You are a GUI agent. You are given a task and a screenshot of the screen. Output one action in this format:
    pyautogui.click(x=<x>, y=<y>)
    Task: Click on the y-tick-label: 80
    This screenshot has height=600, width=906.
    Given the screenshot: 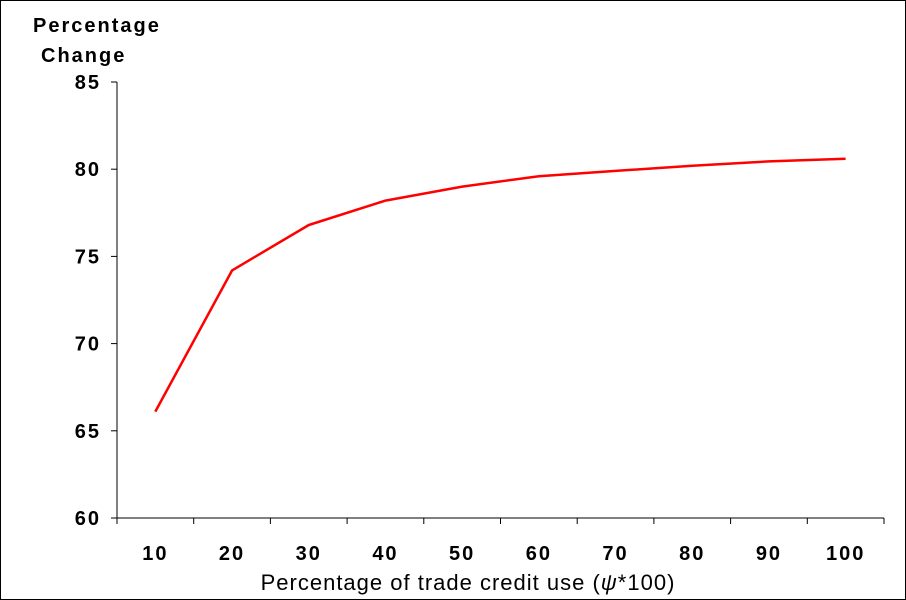 What is the action you would take?
    pyautogui.click(x=88, y=170)
    